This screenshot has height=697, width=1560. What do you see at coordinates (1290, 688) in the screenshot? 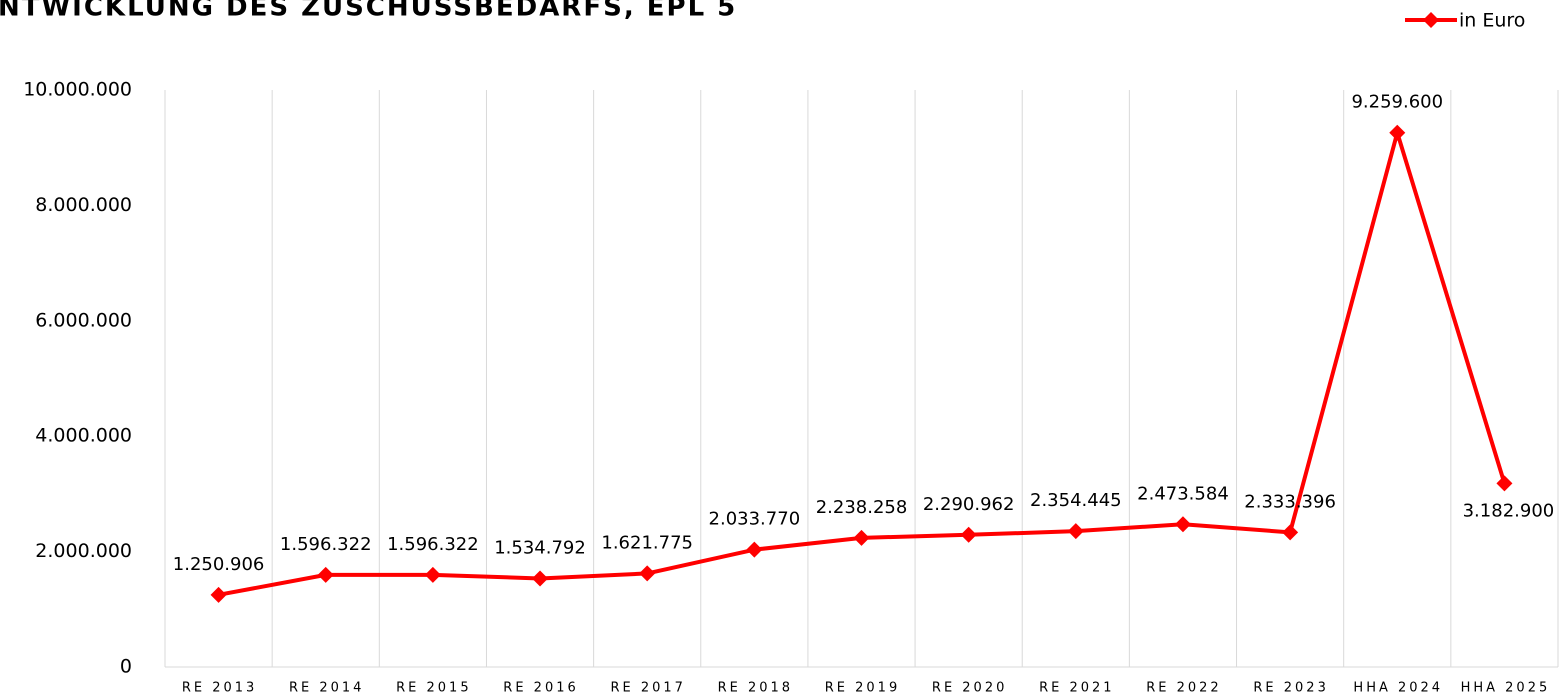
I see `x-tick-label: RE 2023` at bounding box center [1290, 688].